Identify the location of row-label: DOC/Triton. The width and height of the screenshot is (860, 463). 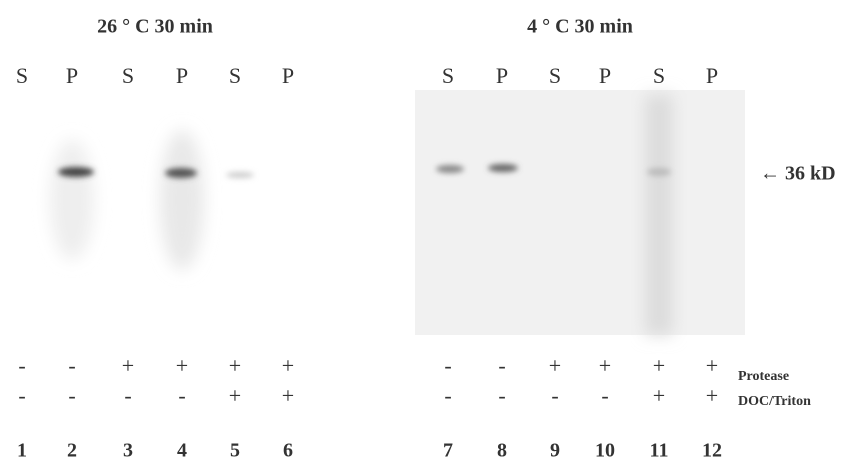
(774, 401).